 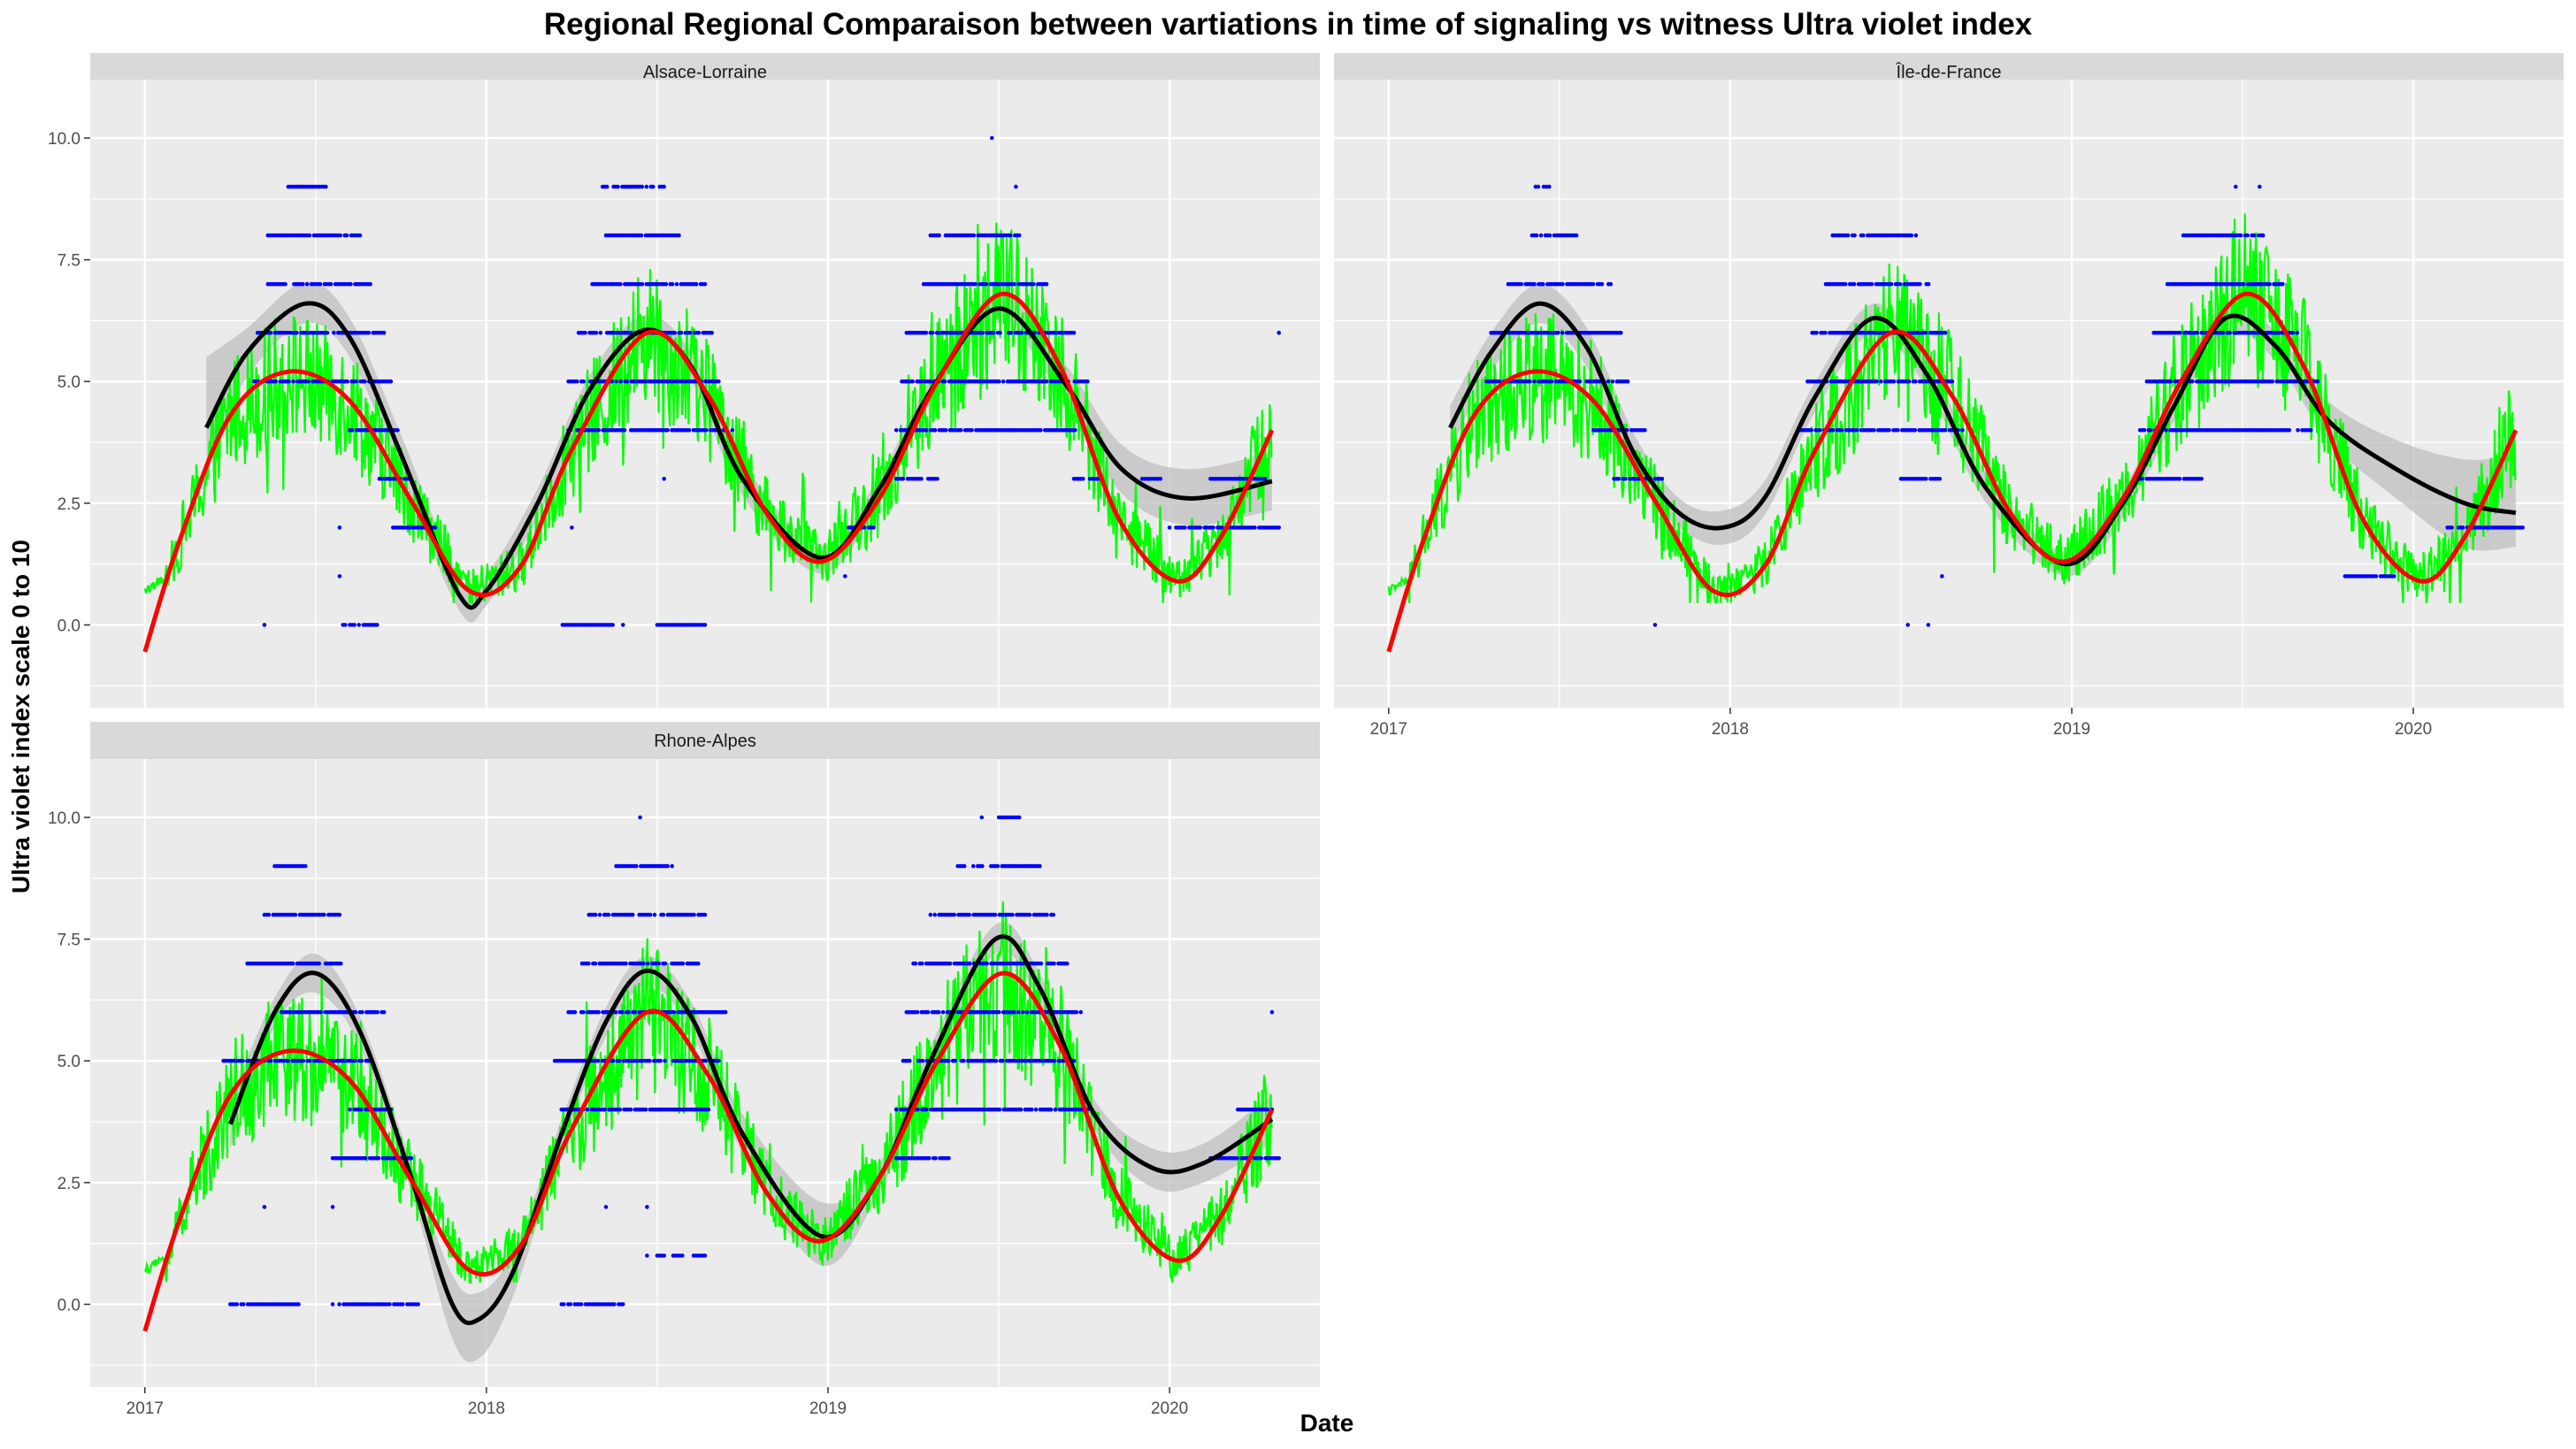 I want to click on y-tick-label: 0.0, so click(x=69, y=626).